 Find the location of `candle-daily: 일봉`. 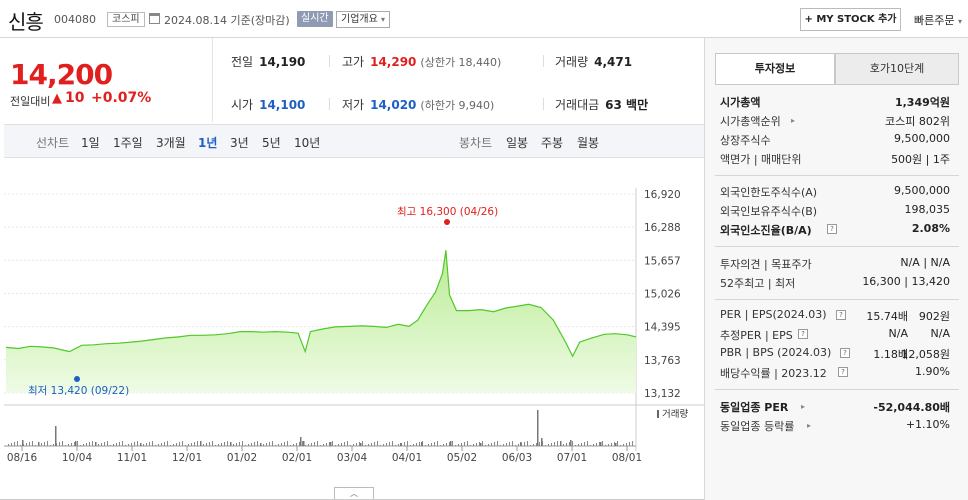

candle-daily: 일봉 is located at coordinates (517, 143).